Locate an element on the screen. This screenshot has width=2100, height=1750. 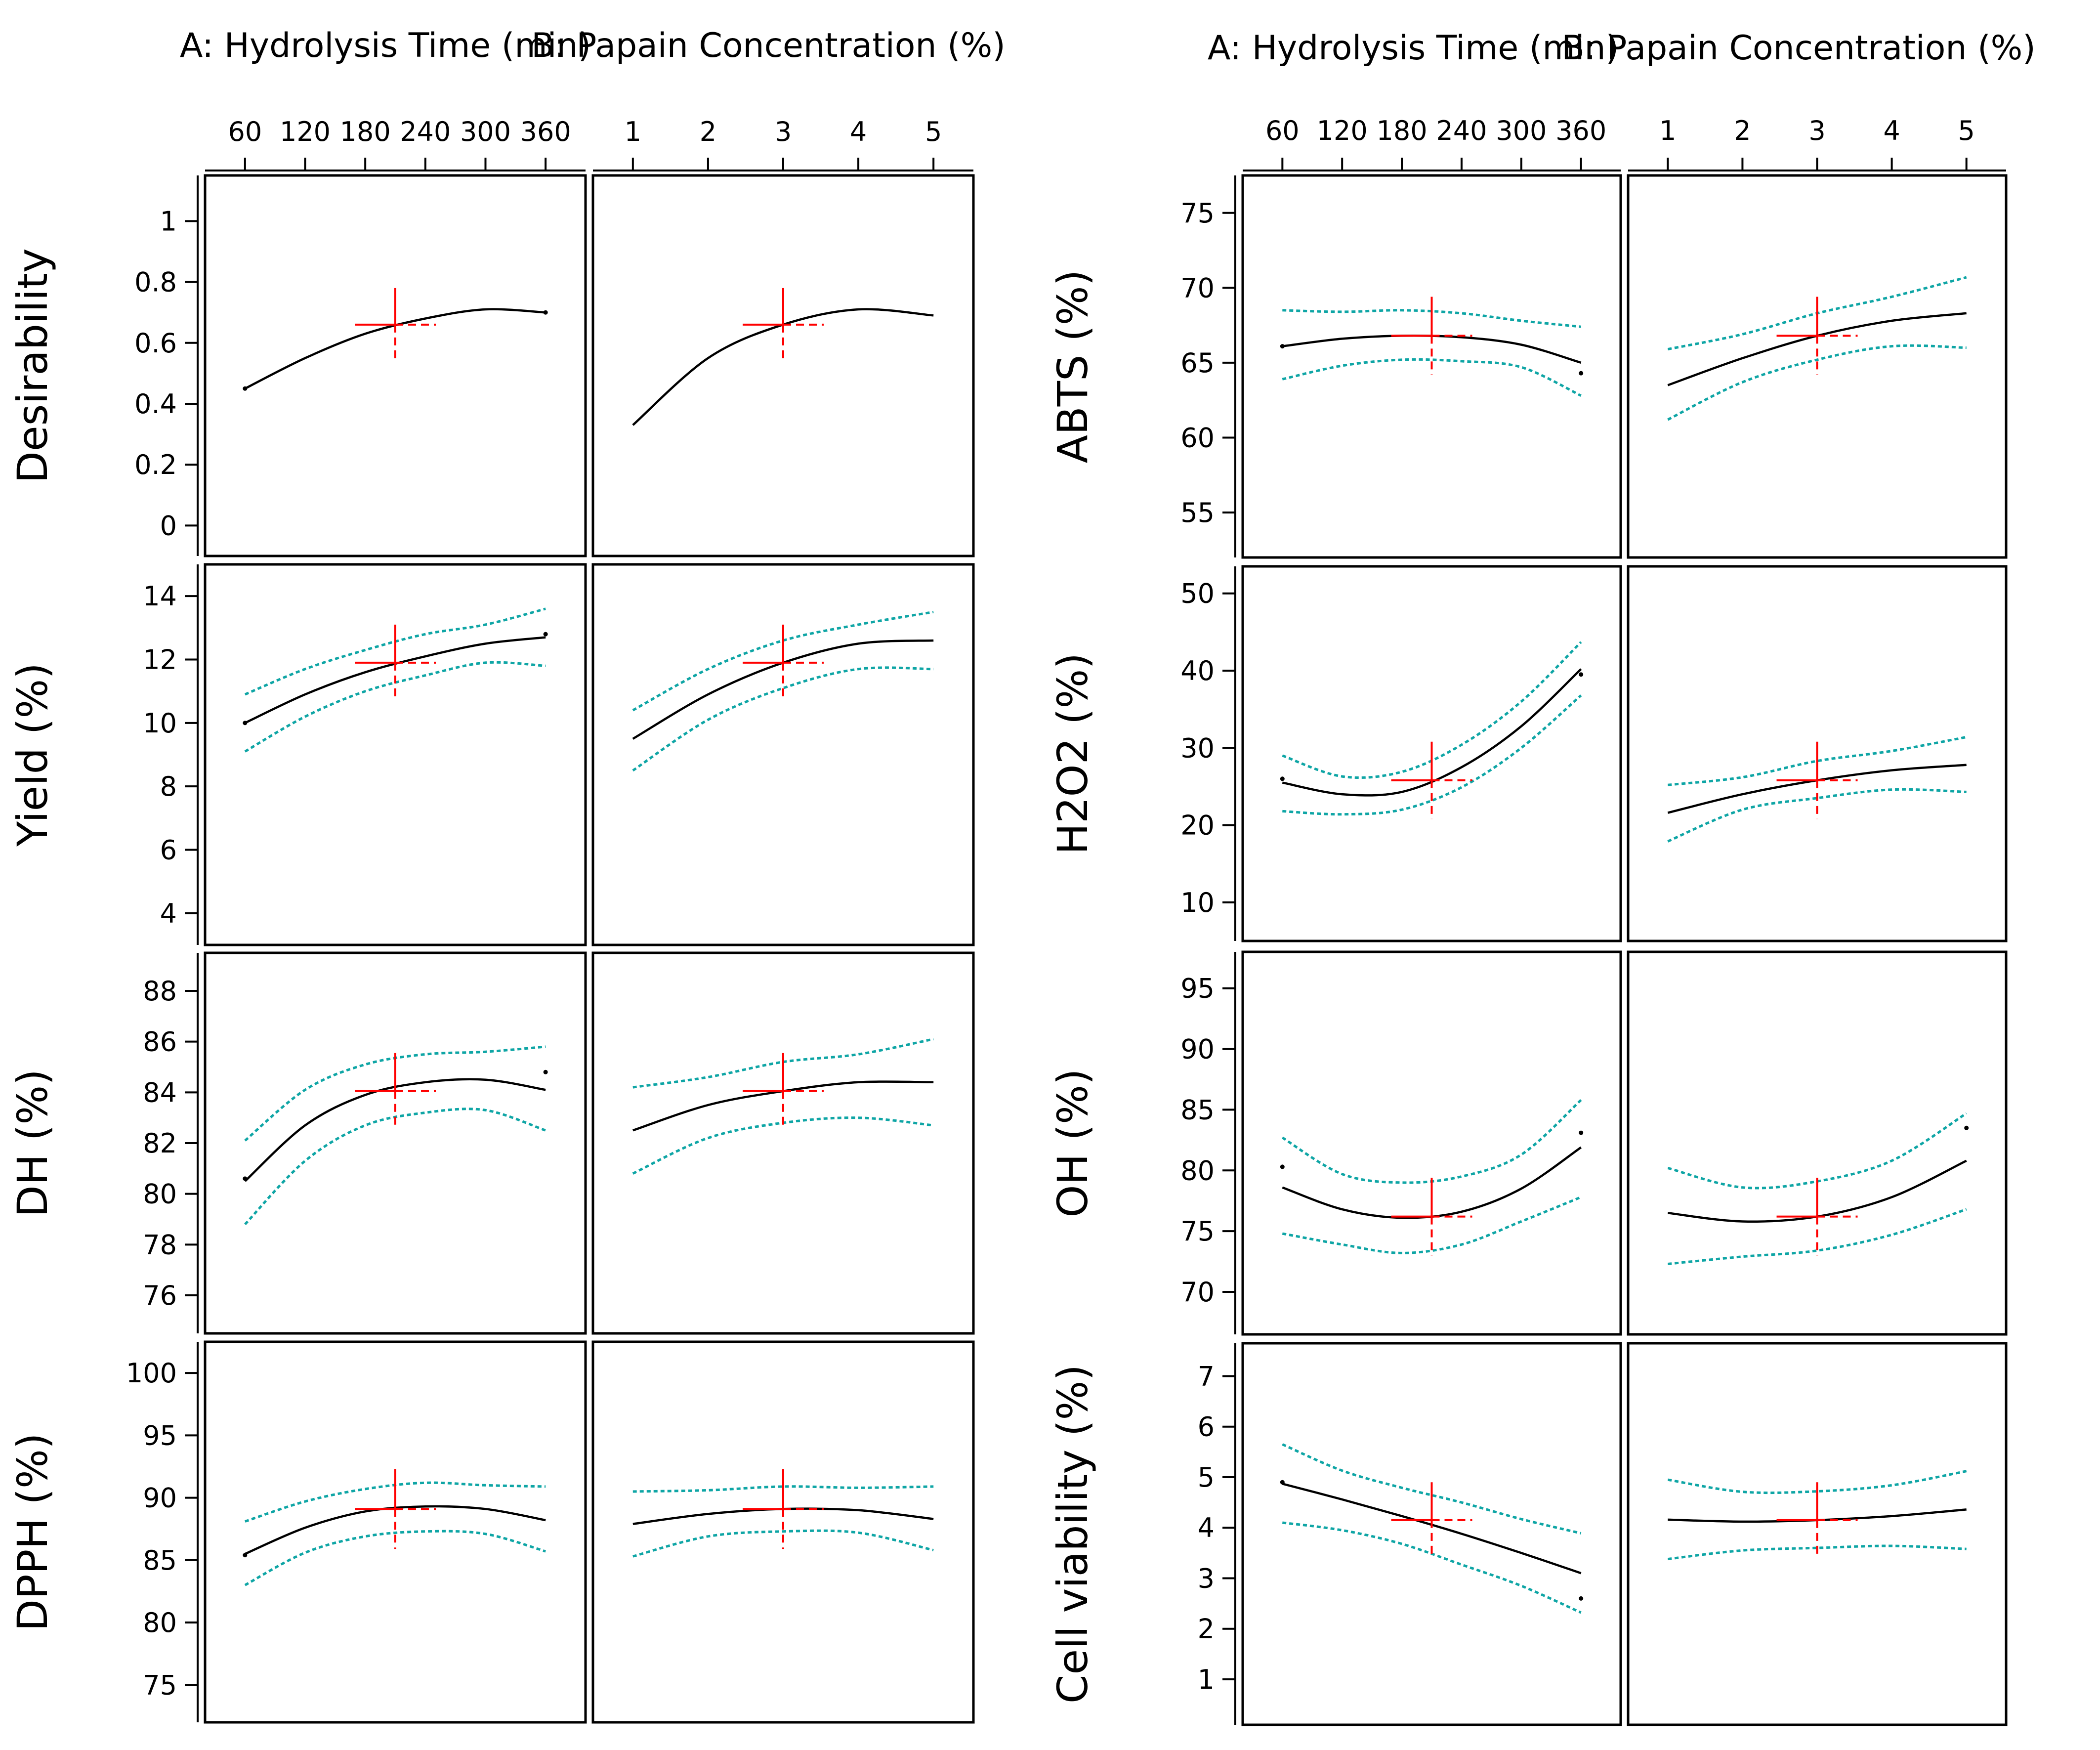
desirability-y-tick-label: 1 is located at coordinates (168, 221).